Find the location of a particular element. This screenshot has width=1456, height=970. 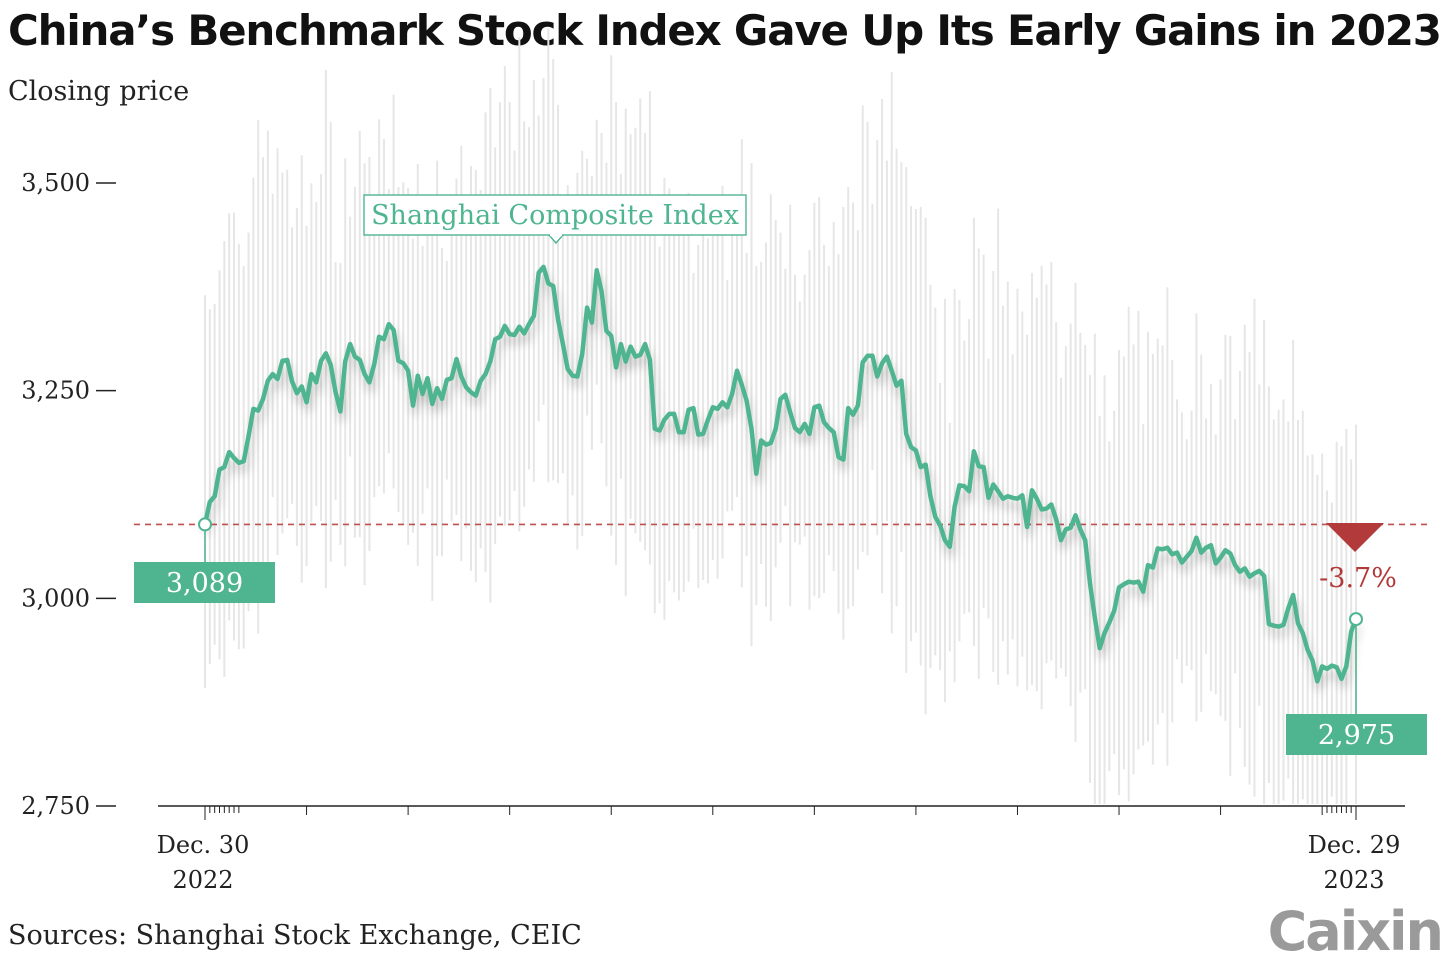

series-label: Shanghai Composite Index is located at coordinates (555, 215).